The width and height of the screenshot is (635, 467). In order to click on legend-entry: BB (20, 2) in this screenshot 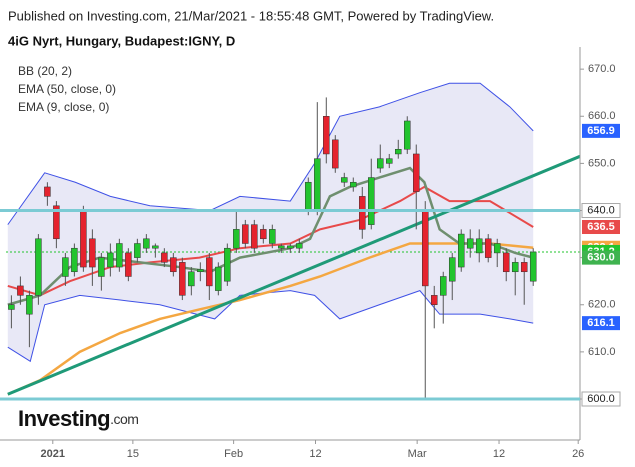, I will do `click(45, 71)`.